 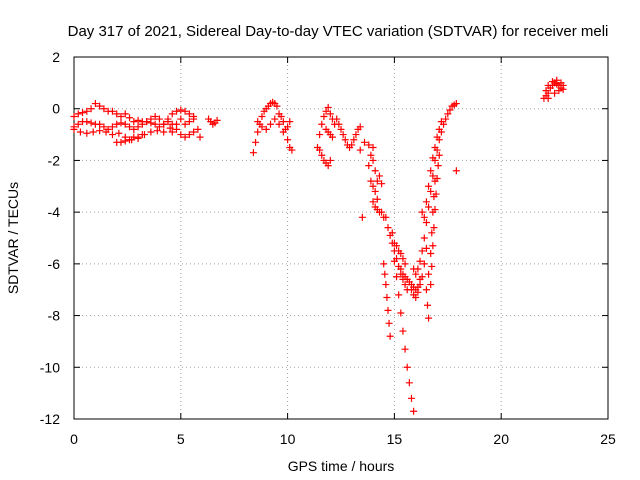 What do you see at coordinates (54, 316) in the screenshot?
I see `y-tick-label: -8` at bounding box center [54, 316].